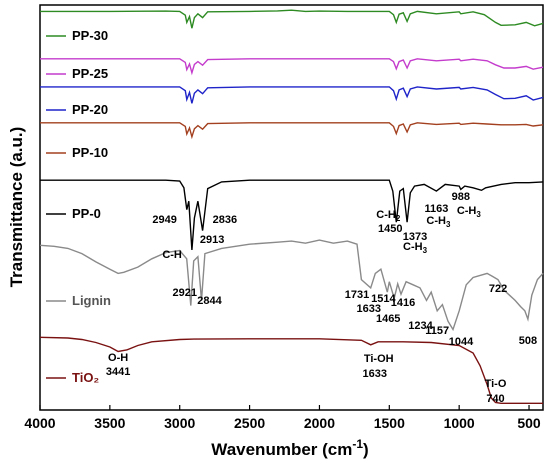 Image resolution: width=550 pixels, height=465 pixels. I want to click on x-tick-label: 1500, so click(389, 423).